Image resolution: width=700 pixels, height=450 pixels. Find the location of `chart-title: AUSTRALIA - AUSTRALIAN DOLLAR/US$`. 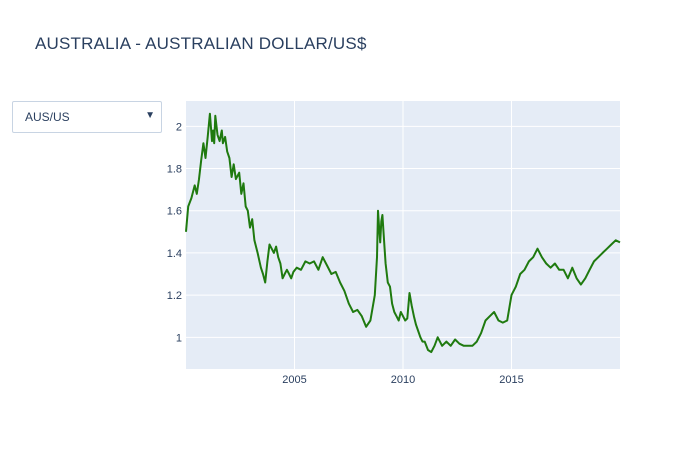

chart-title: AUSTRALIA - AUSTRALIAN DOLLAR/US$ is located at coordinates (201, 43).